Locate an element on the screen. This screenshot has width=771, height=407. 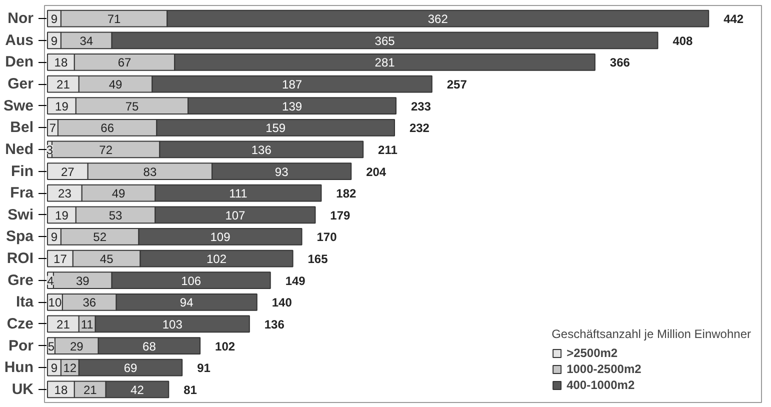
data-label: 109 is located at coordinates (220, 237).